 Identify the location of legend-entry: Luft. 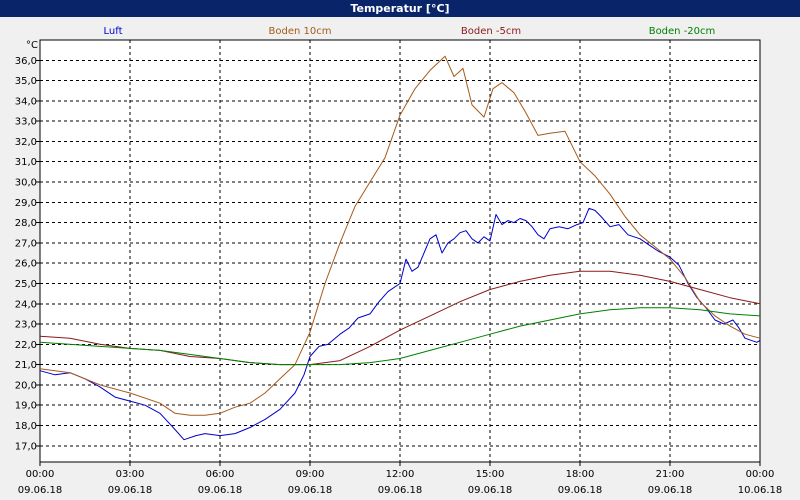
(113, 31).